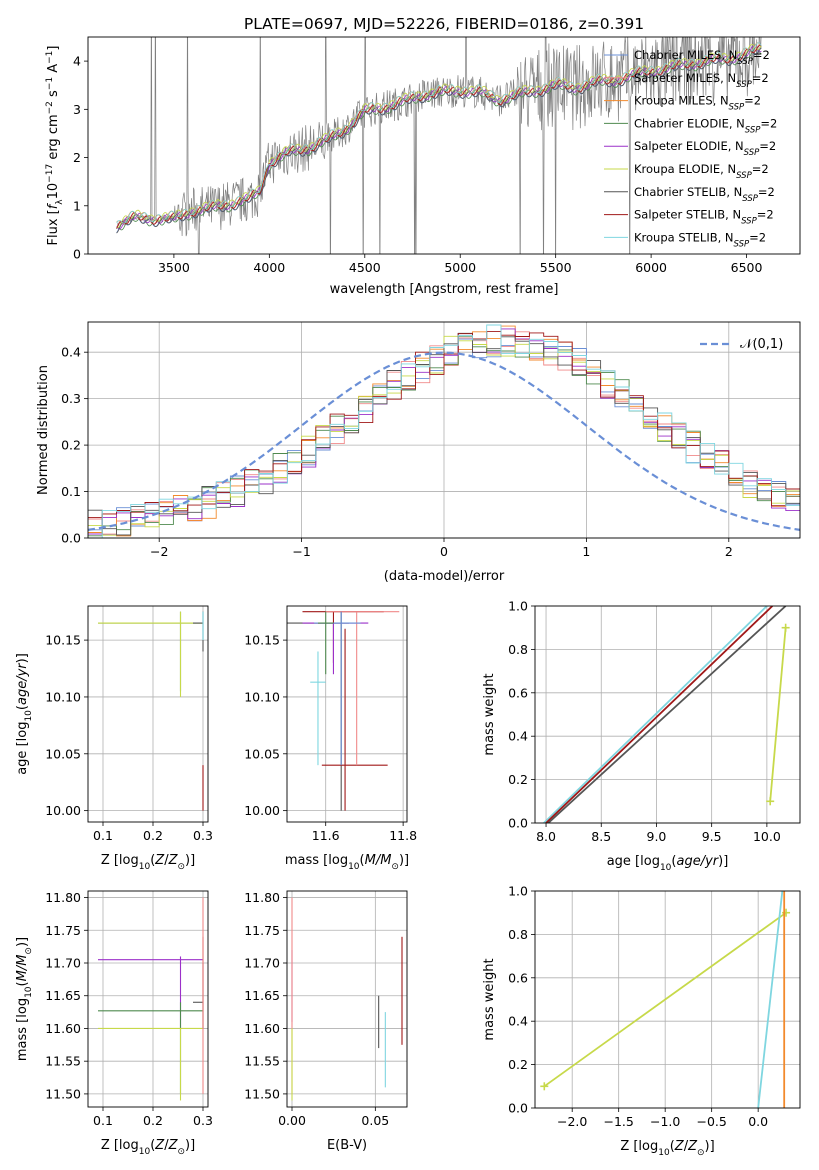 Image resolution: width=819 pixels, height=1170 pixels. Describe the element at coordinates (518, 606) in the screenshot. I see `y-tick-label: 1.0` at that location.